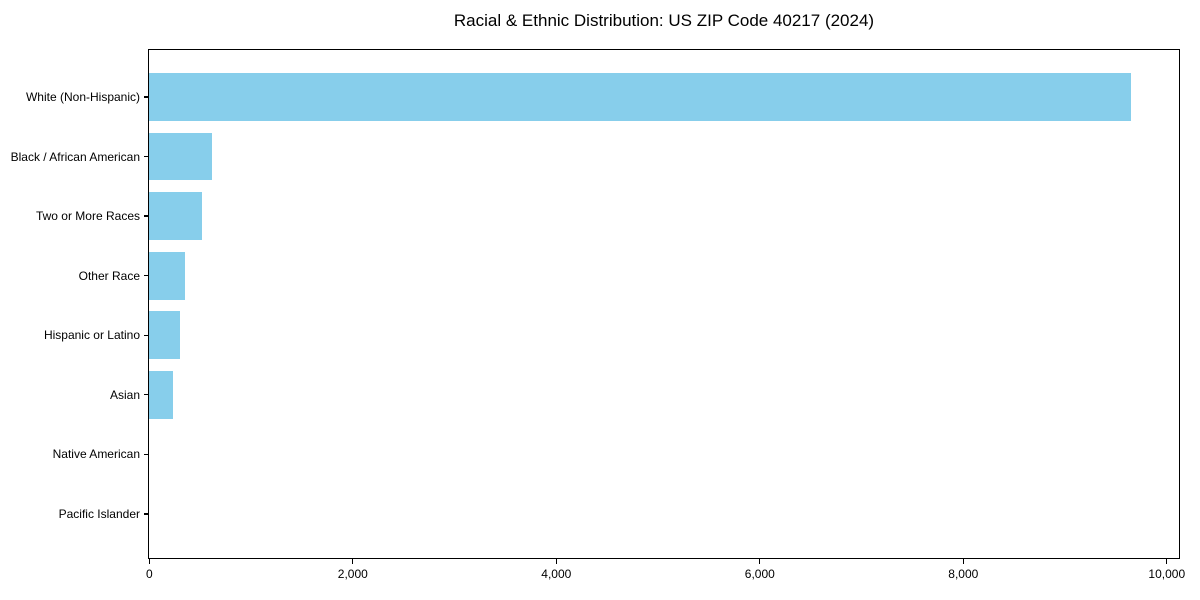 This screenshot has height=600, width=1200. What do you see at coordinates (124, 394) in the screenshot?
I see `y-axis-label: Asian` at bounding box center [124, 394].